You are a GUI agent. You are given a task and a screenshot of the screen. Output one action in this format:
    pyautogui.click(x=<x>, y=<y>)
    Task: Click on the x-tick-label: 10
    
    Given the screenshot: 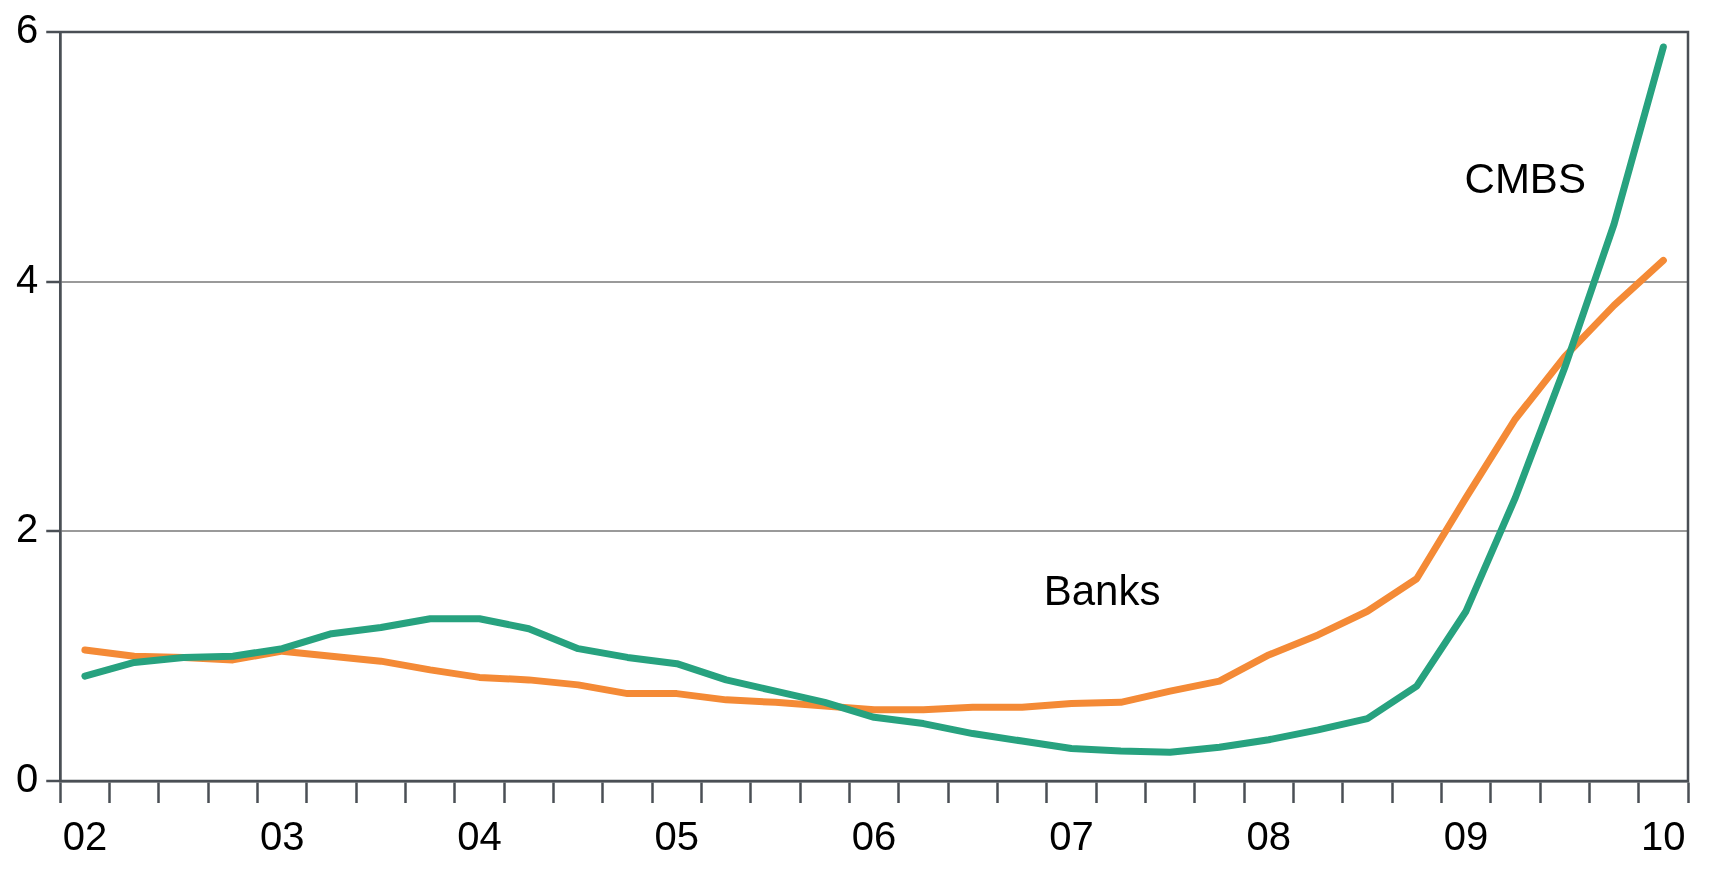 What is the action you would take?
    pyautogui.click(x=1663, y=836)
    